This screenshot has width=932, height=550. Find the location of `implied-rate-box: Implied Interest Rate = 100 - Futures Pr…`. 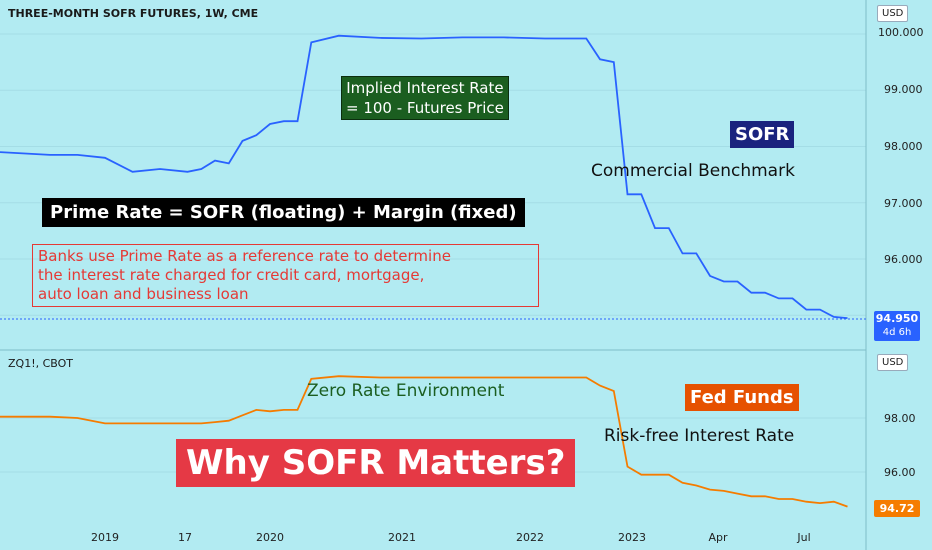

implied-rate-box: Implied Interest Rate = 100 - Futures Pr… is located at coordinates (425, 98).